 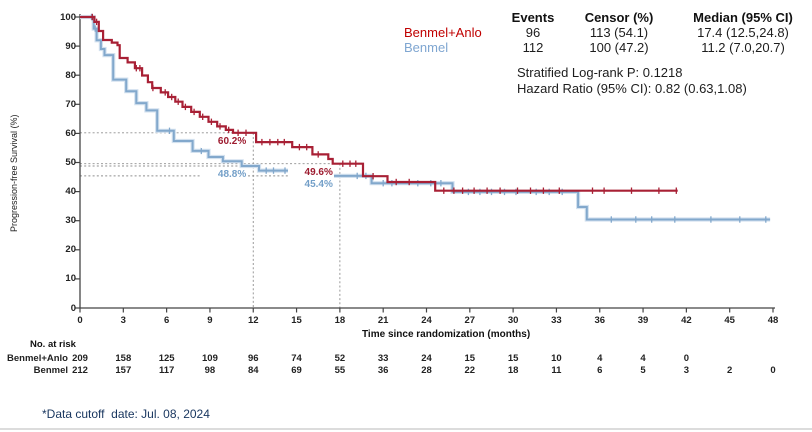 I want to click on legend-header-spacer, so click(x=452, y=17).